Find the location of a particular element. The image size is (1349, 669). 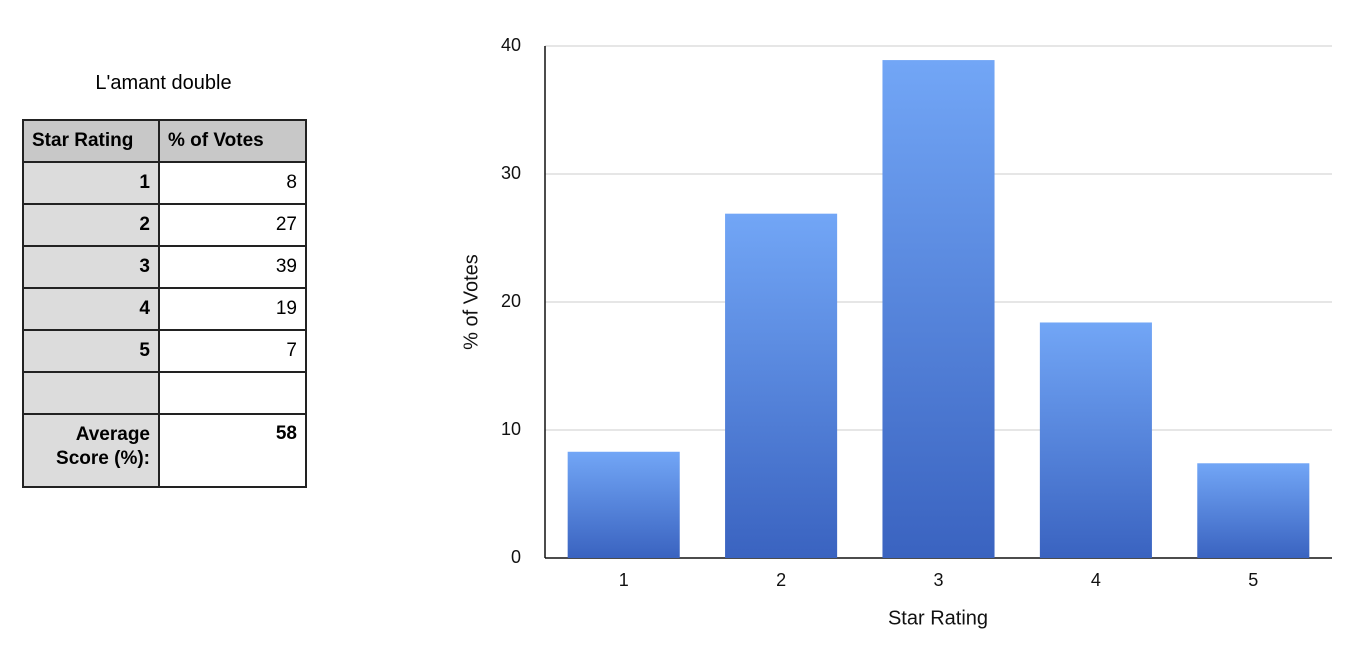

header-row: Star Rating % of Votes is located at coordinates (164, 141).